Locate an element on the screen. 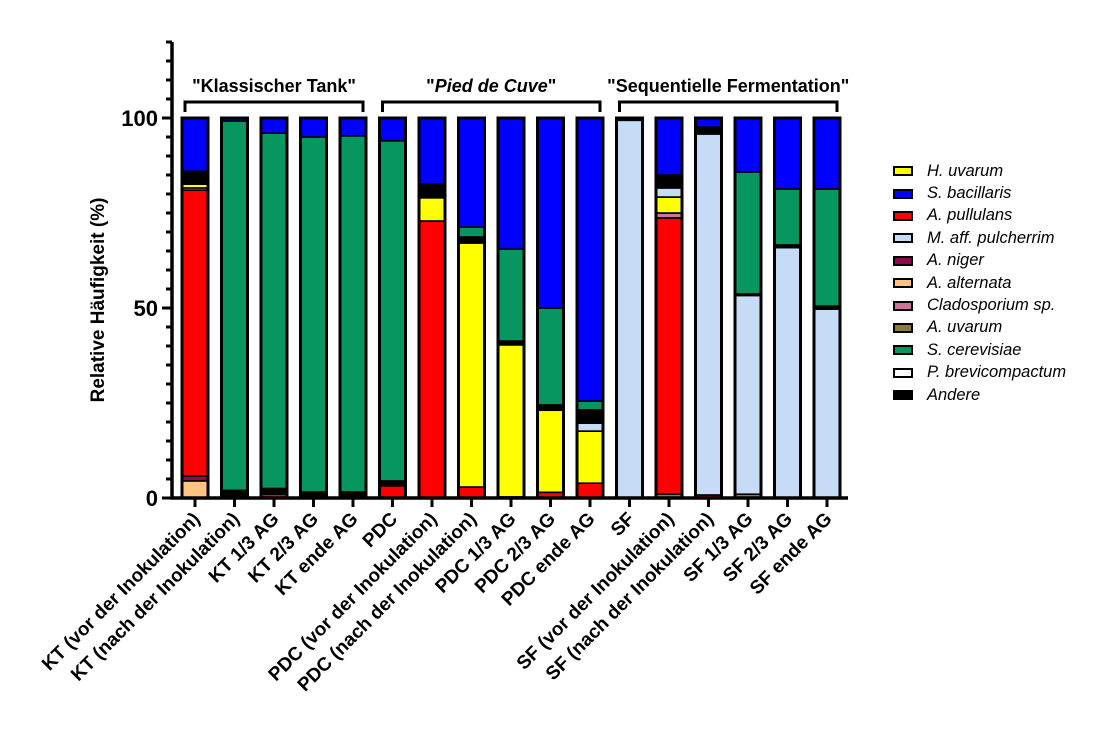  legend-label: S. bacillaris is located at coordinates (969, 193).